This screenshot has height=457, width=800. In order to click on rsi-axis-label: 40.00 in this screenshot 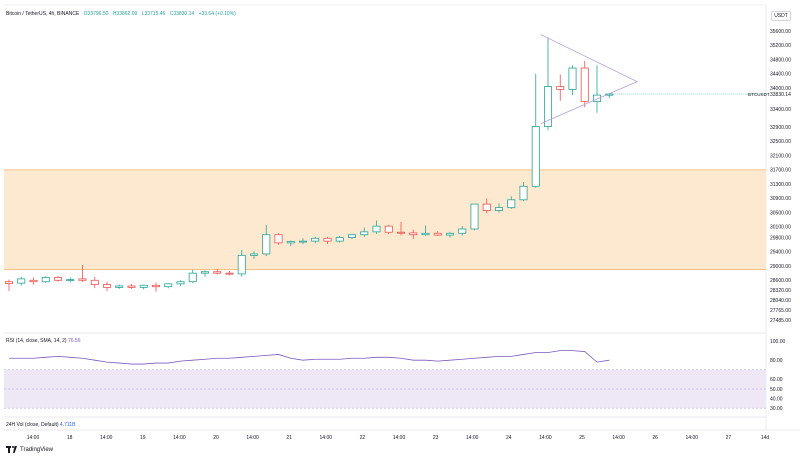, I will do `click(776, 399)`.